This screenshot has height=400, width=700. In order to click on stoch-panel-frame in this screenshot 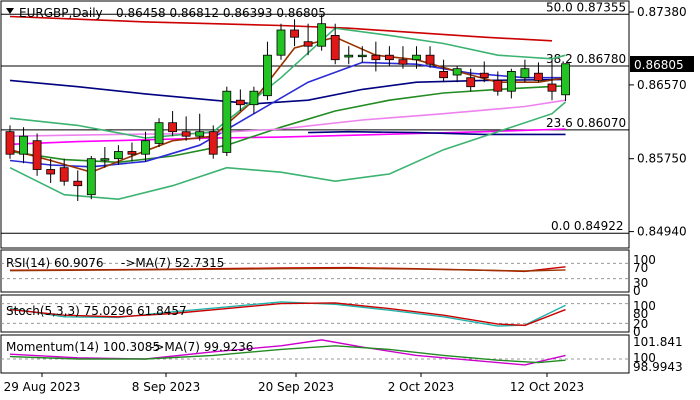, I will do `click(315, 313)`.